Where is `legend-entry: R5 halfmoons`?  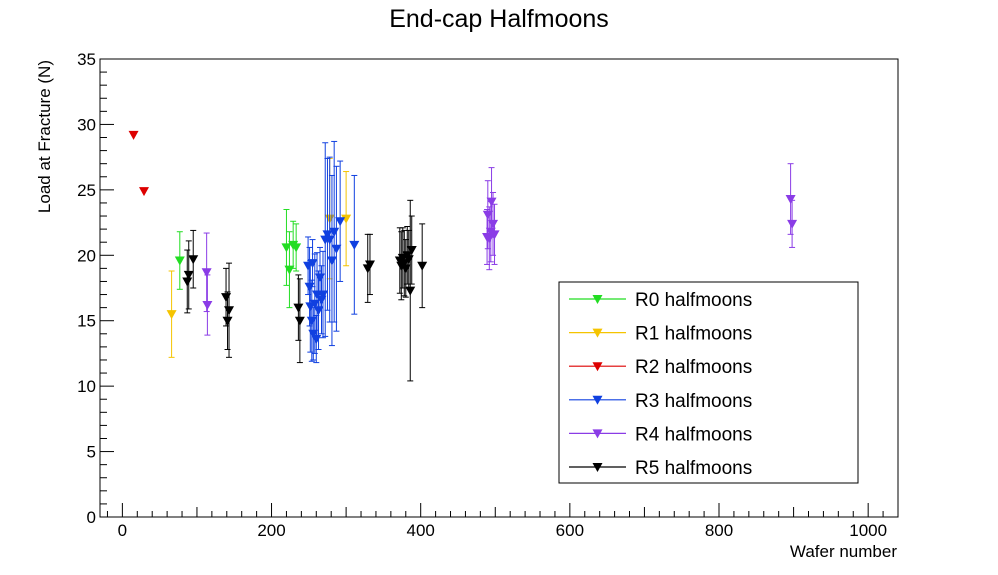 legend-entry: R5 halfmoons is located at coordinates (660, 468).